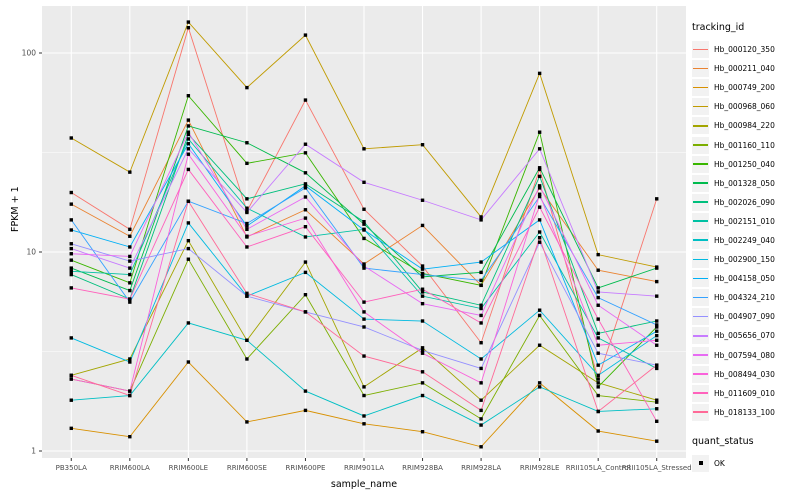 This screenshot has width=800, height=500. What do you see at coordinates (745, 454) in the screenshot?
I see `quant-legend: quant_status OK` at bounding box center [745, 454].